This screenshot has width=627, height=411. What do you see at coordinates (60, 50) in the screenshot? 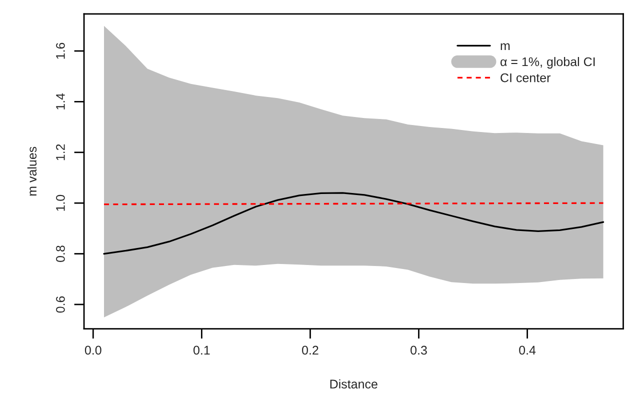
I see `y-tick-label: 1.6` at bounding box center [60, 50].